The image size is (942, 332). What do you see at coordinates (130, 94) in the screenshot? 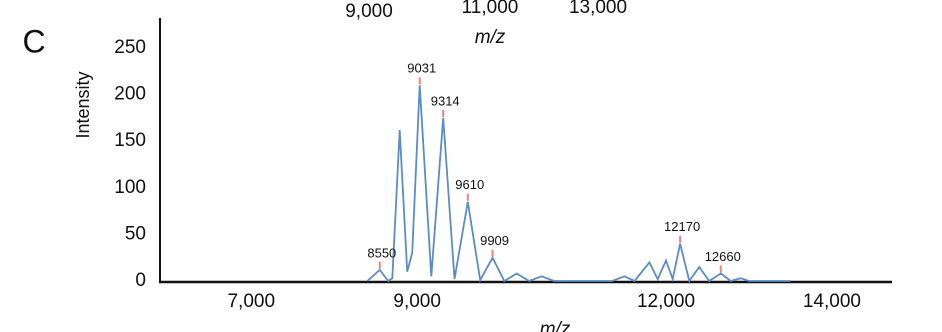
I see `y-tick-label: 200` at bounding box center [130, 94].